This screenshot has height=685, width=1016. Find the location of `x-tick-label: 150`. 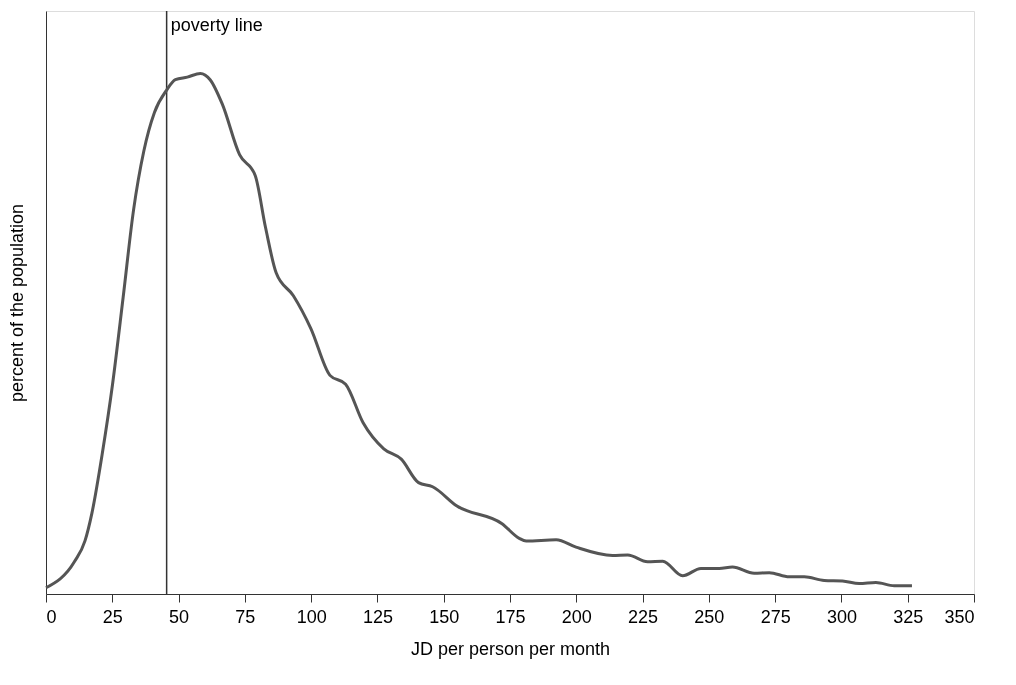

x-tick-label: 150 is located at coordinates (444, 616).